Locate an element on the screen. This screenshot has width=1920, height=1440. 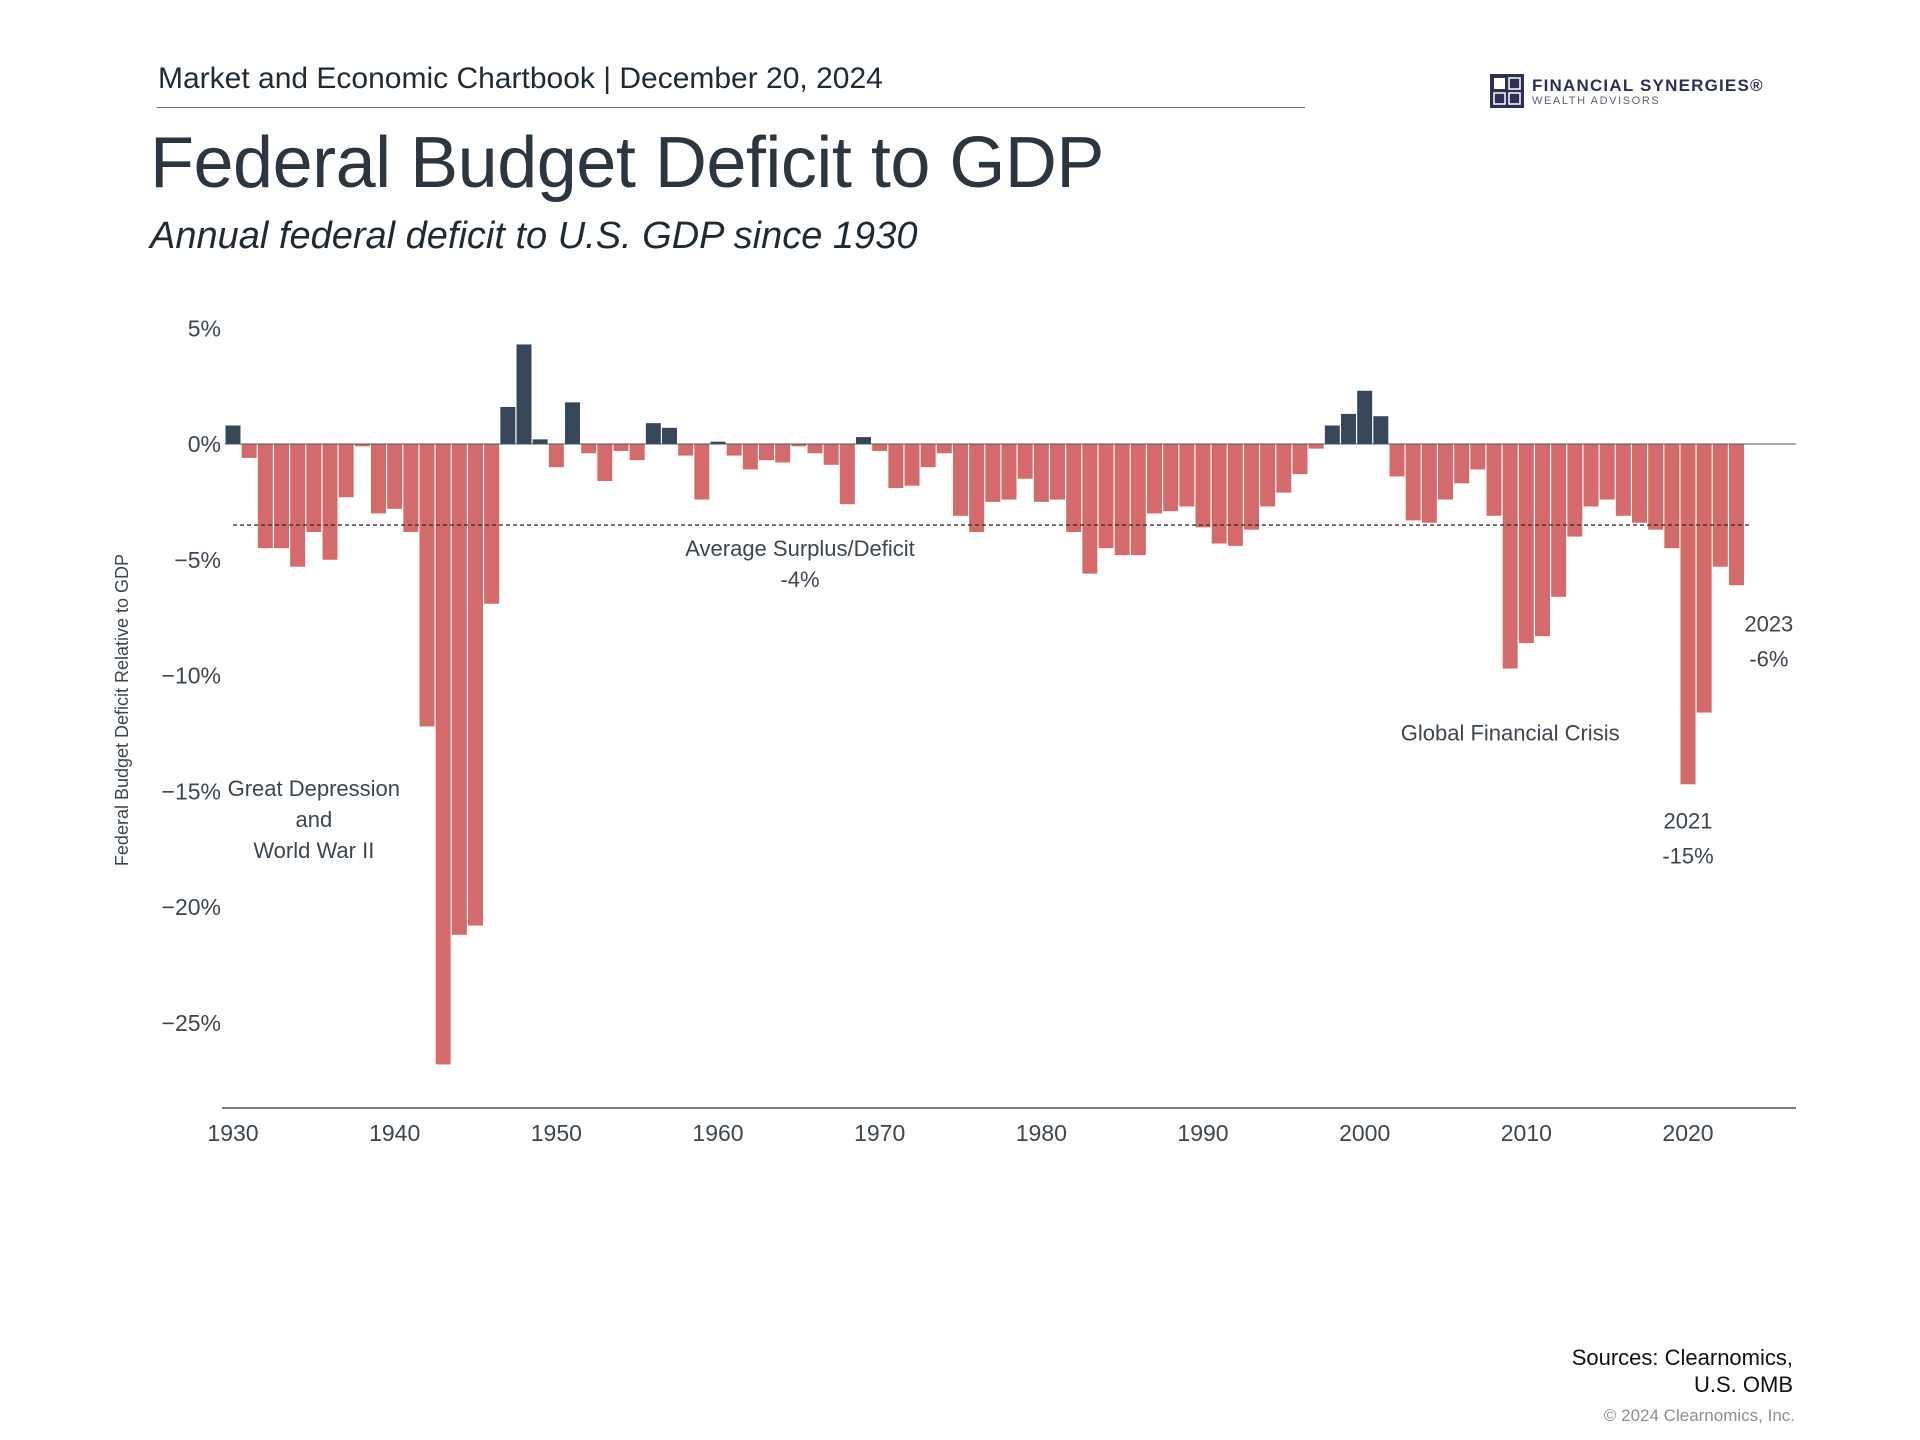
bar-2019 is located at coordinates (1672, 496).